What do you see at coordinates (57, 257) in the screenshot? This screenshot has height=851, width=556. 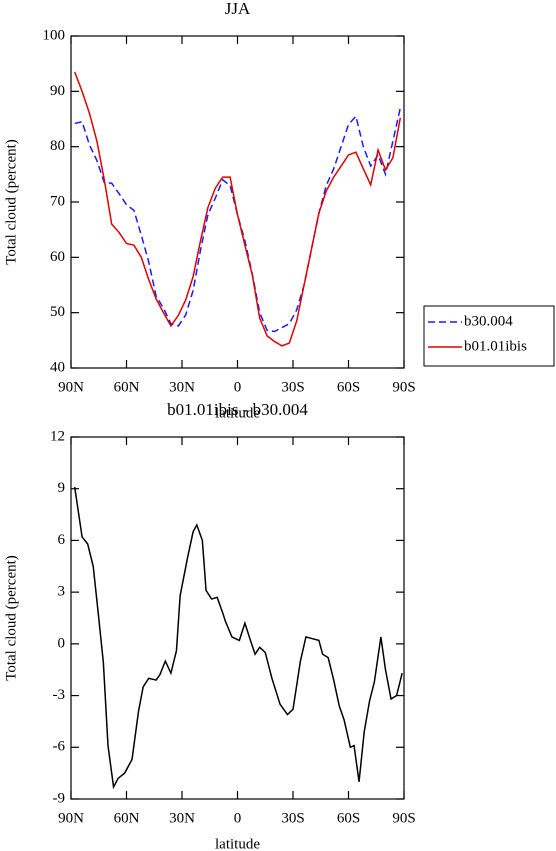 I see `y-tick-label: 60` at bounding box center [57, 257].